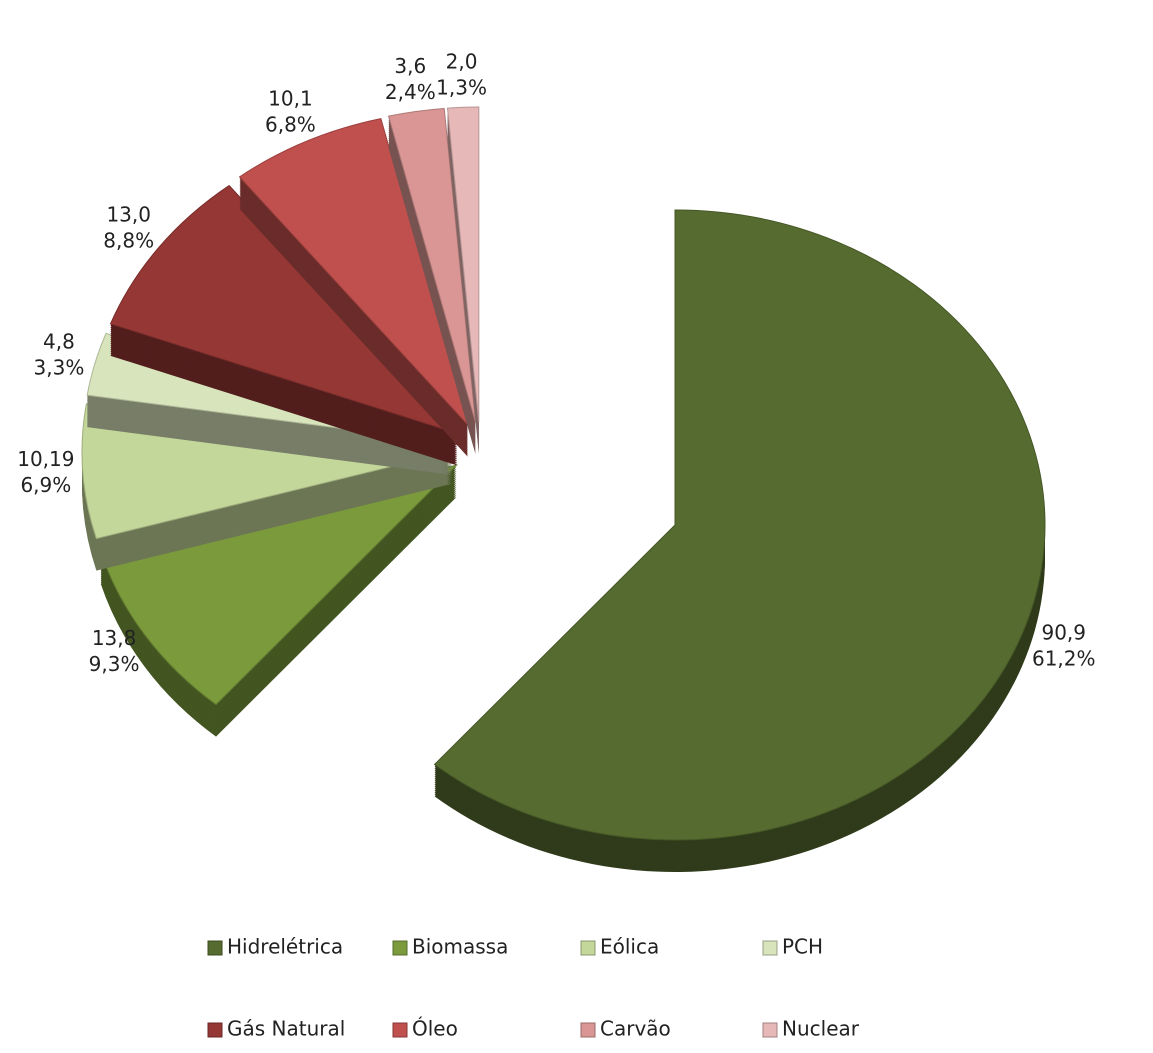 The height and width of the screenshot is (1053, 1153). Describe the element at coordinates (1063, 633) in the screenshot. I see `value-label: 90,9` at that location.